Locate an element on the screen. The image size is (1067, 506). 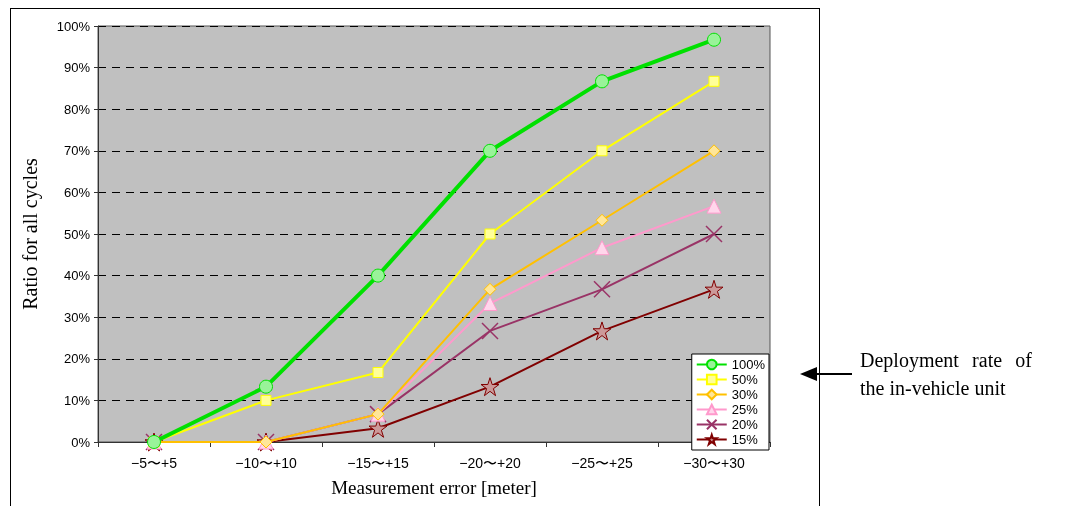
y-tick-label: 40% is located at coordinates (77, 276).